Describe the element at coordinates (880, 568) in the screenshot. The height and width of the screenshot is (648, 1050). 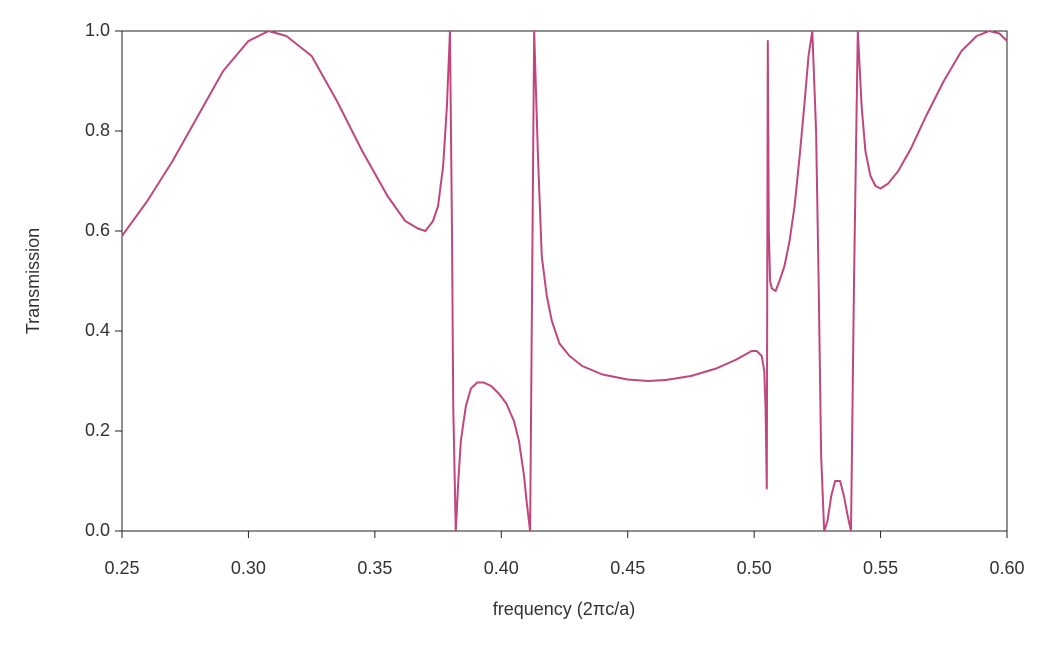
I see `x-tick-label: 0.55` at that location.